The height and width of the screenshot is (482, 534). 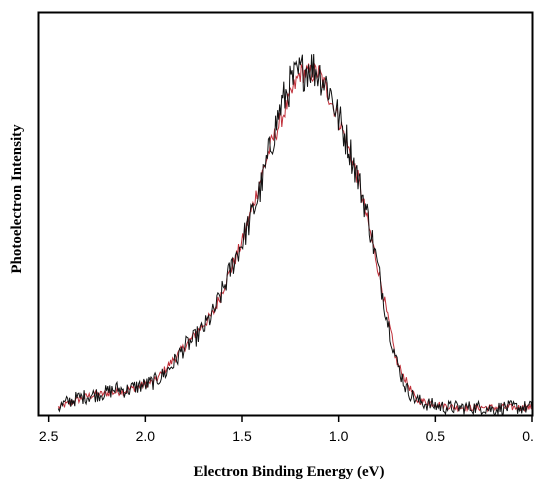 What do you see at coordinates (146, 436) in the screenshot?
I see `x-tick-label: 2.0` at bounding box center [146, 436].